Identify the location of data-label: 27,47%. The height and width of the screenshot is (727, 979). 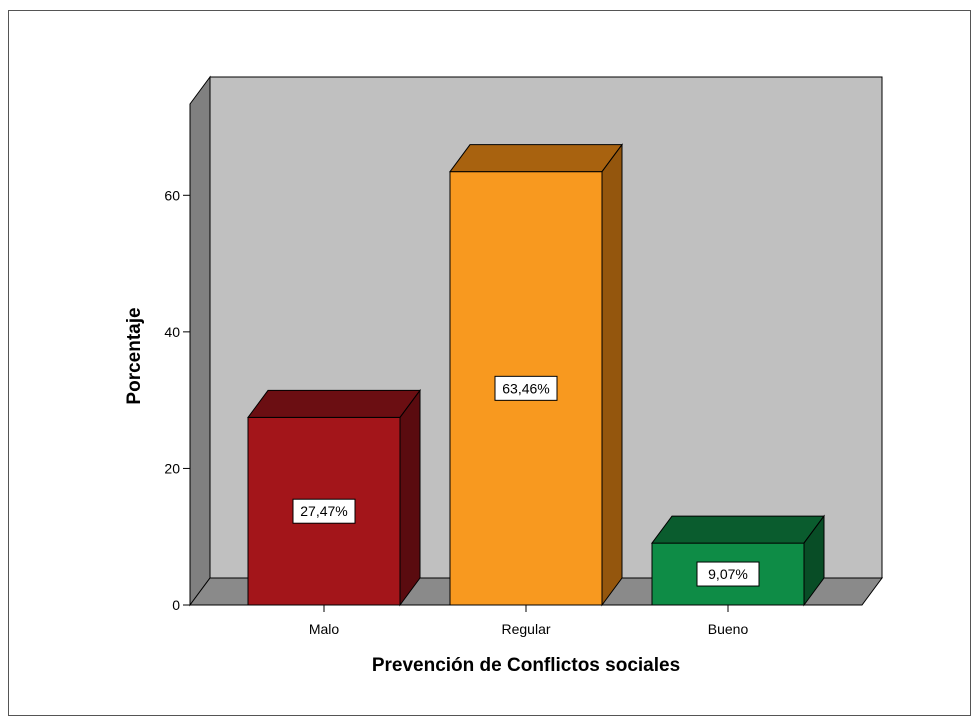
(323, 511).